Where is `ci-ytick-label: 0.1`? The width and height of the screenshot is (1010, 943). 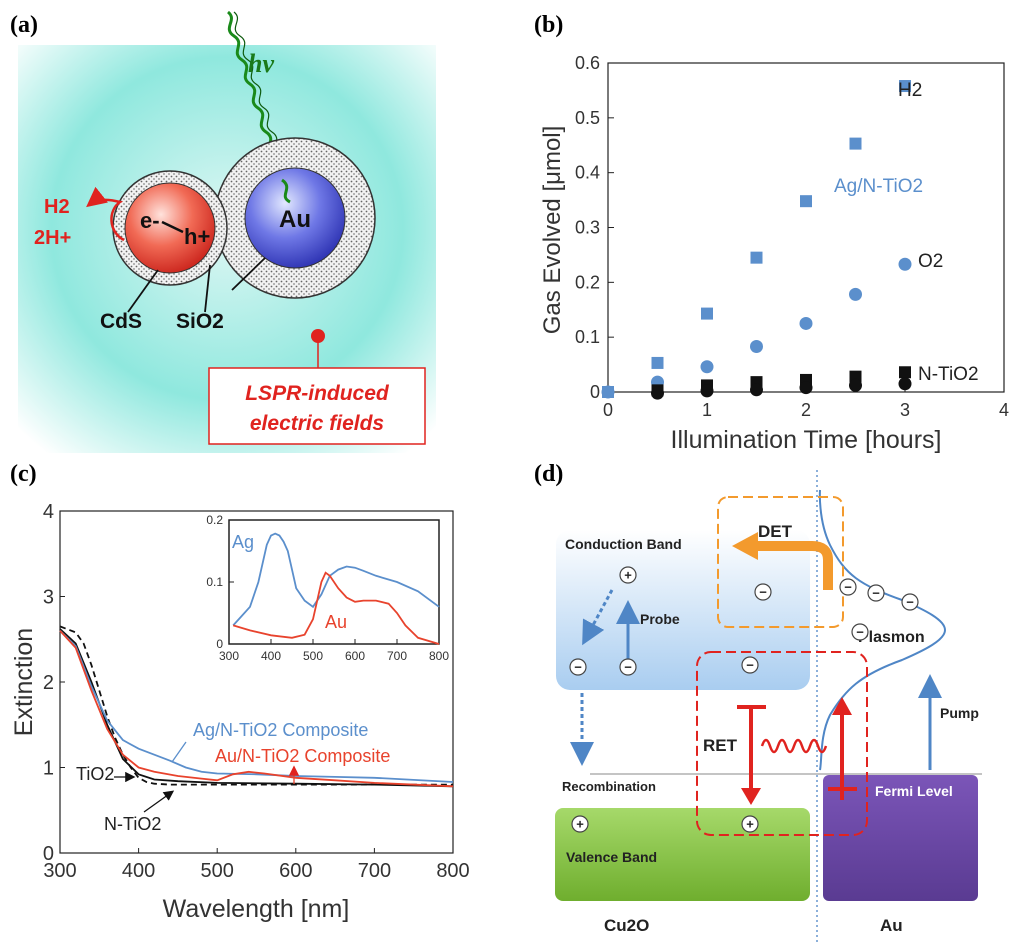
ci-ytick-label: 0.1 is located at coordinates (214, 582).